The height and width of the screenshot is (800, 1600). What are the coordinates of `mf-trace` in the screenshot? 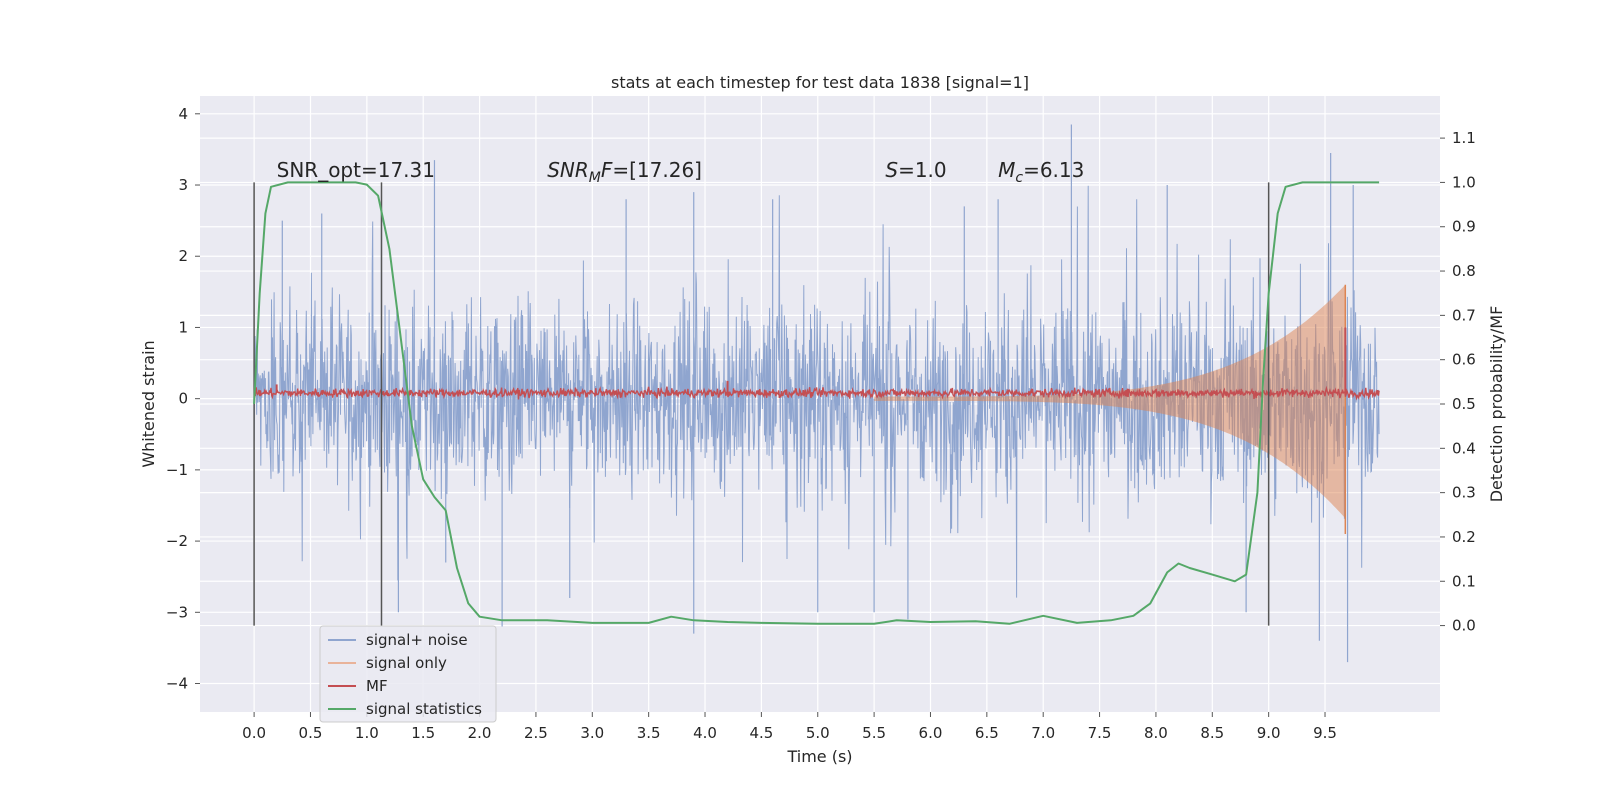 It's located at (816, 393).